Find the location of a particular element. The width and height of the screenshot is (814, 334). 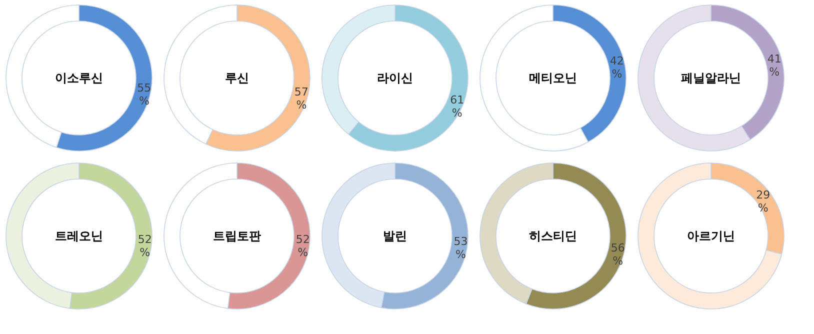

text: 히스티딘 is located at coordinates (553, 236).